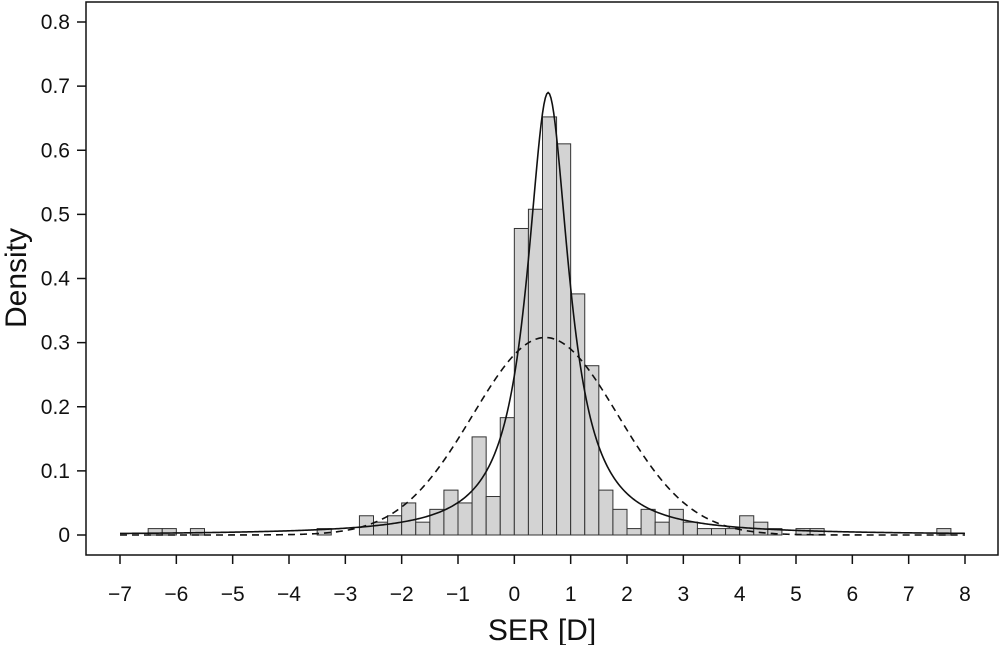 This screenshot has width=1000, height=645. What do you see at coordinates (176, 594) in the screenshot?
I see `x-tick-label: −6` at bounding box center [176, 594].